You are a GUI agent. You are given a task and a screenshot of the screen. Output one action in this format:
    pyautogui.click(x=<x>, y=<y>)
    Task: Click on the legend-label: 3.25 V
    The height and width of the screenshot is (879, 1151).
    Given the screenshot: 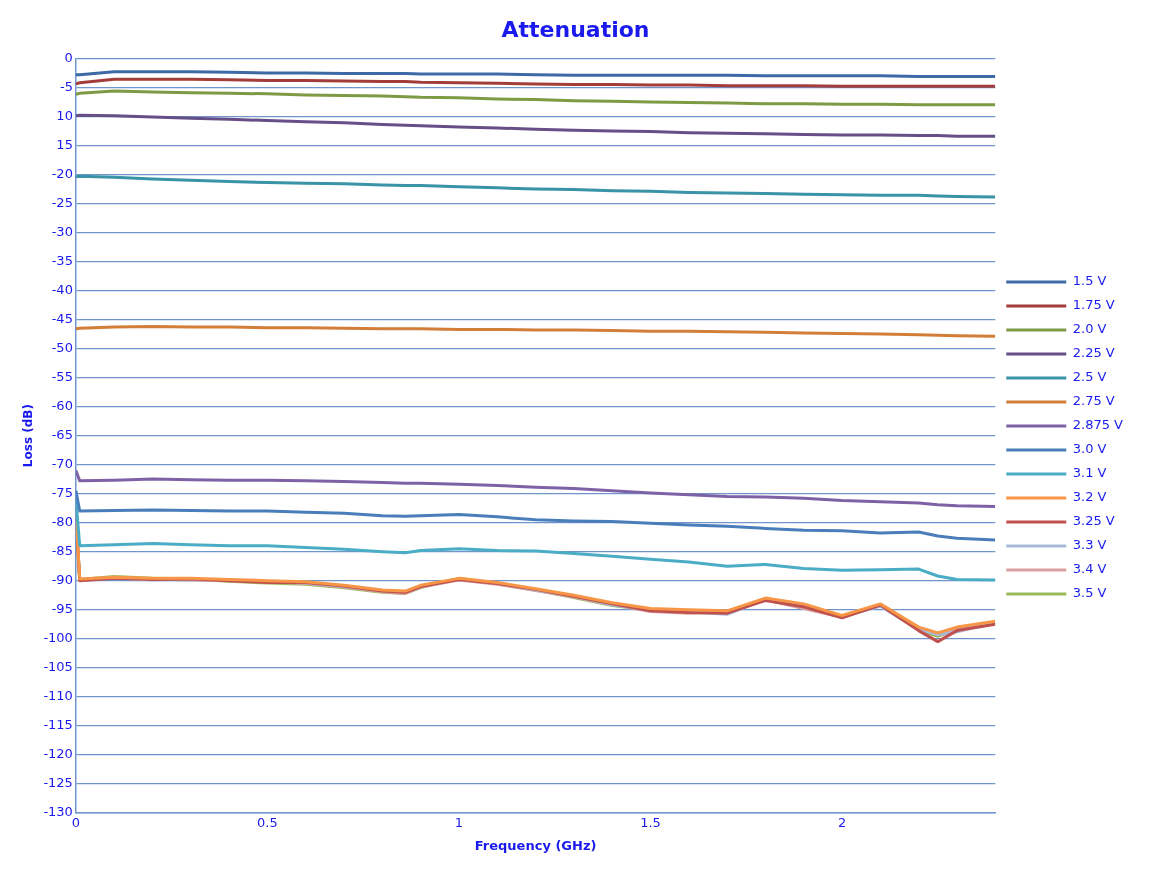 What is the action you would take?
    pyautogui.click(x=1093, y=521)
    